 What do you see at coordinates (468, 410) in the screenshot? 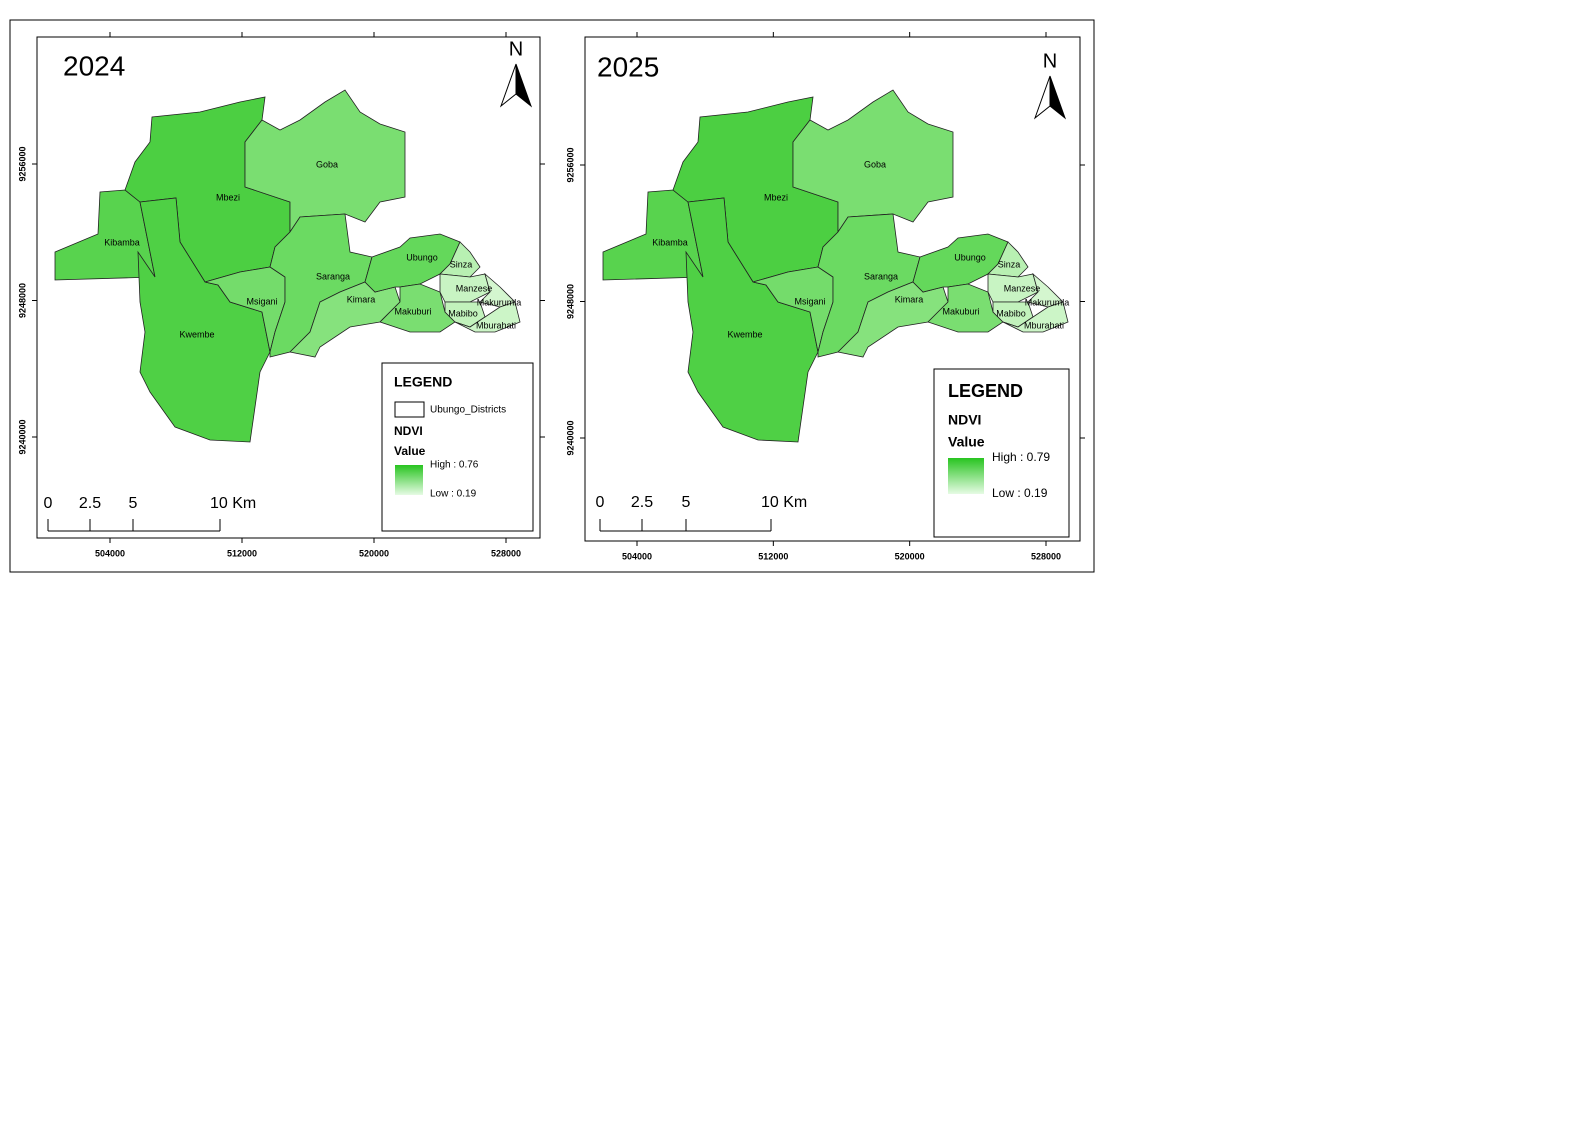
I see `legend-layer: Ubungo_Districts` at bounding box center [468, 410].